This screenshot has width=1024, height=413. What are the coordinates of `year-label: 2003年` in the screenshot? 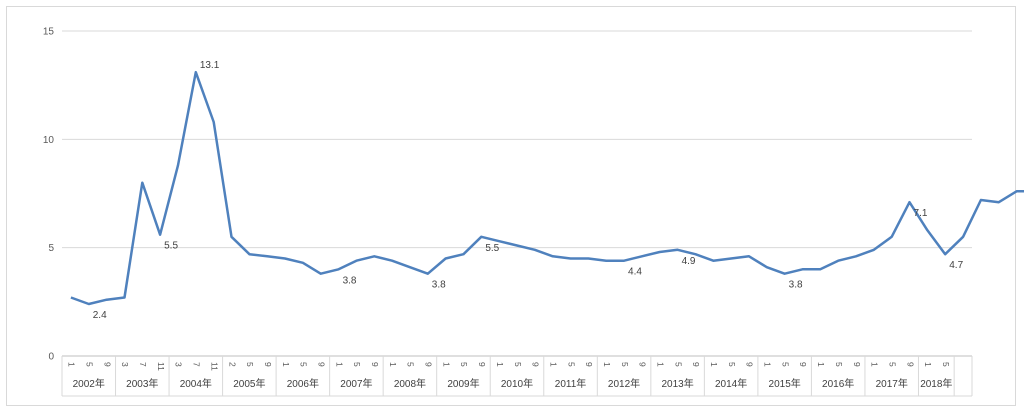 It's located at (142, 383).